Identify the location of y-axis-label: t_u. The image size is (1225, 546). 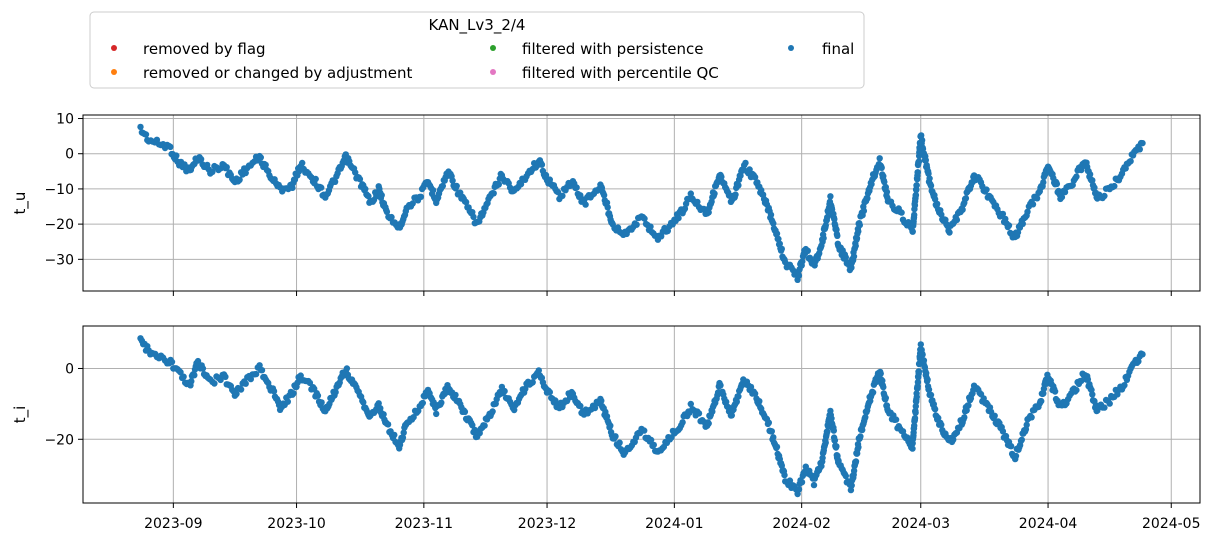
(20, 203).